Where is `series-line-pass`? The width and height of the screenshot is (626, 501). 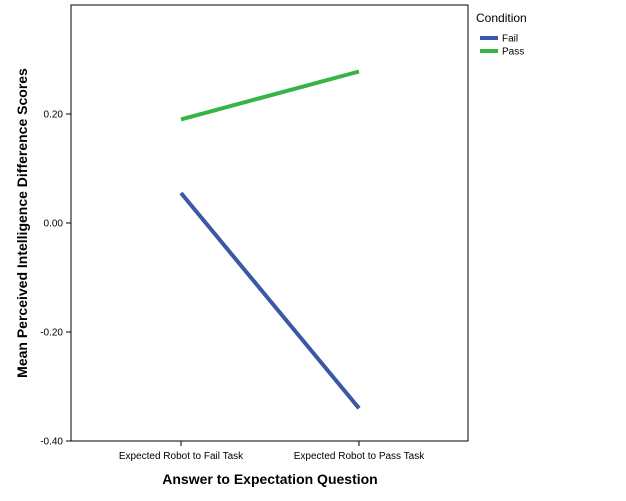 series-line-pass is located at coordinates (270, 95).